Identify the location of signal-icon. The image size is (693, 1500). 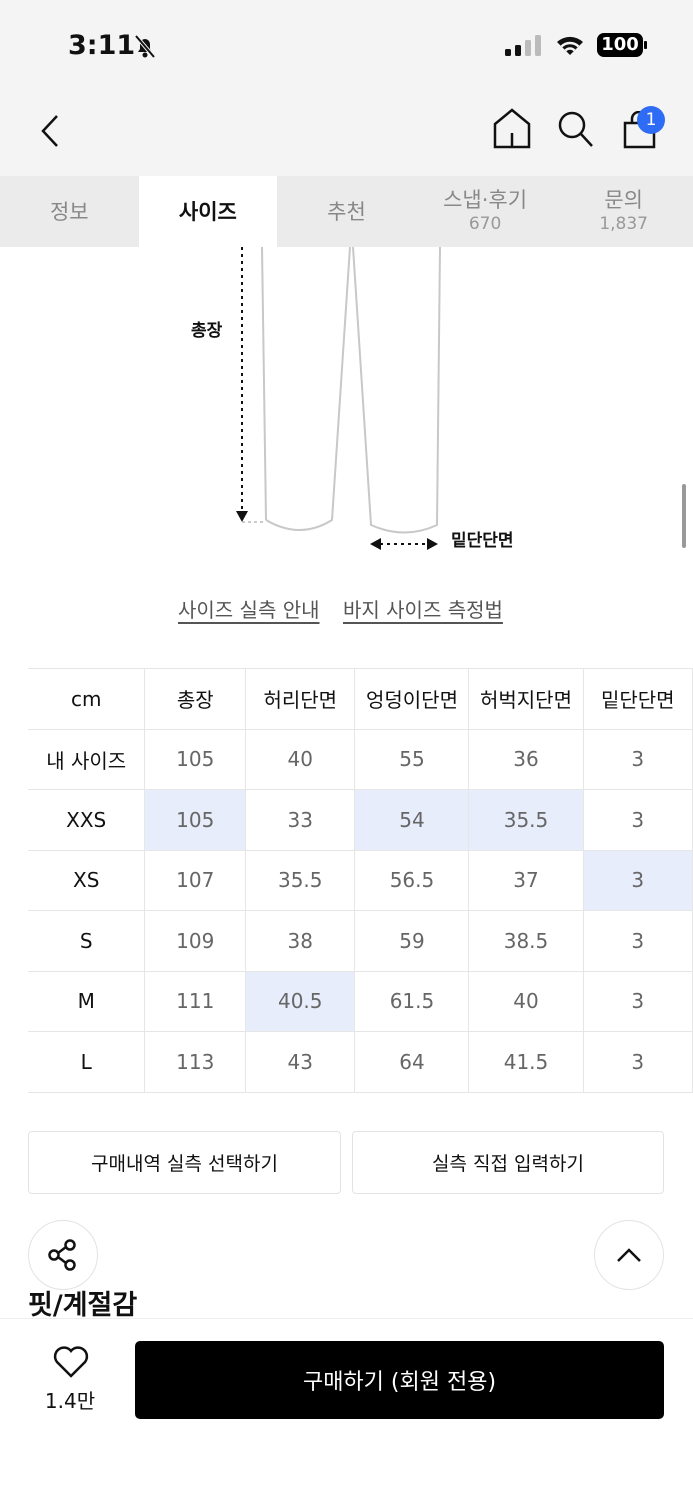
(523, 45).